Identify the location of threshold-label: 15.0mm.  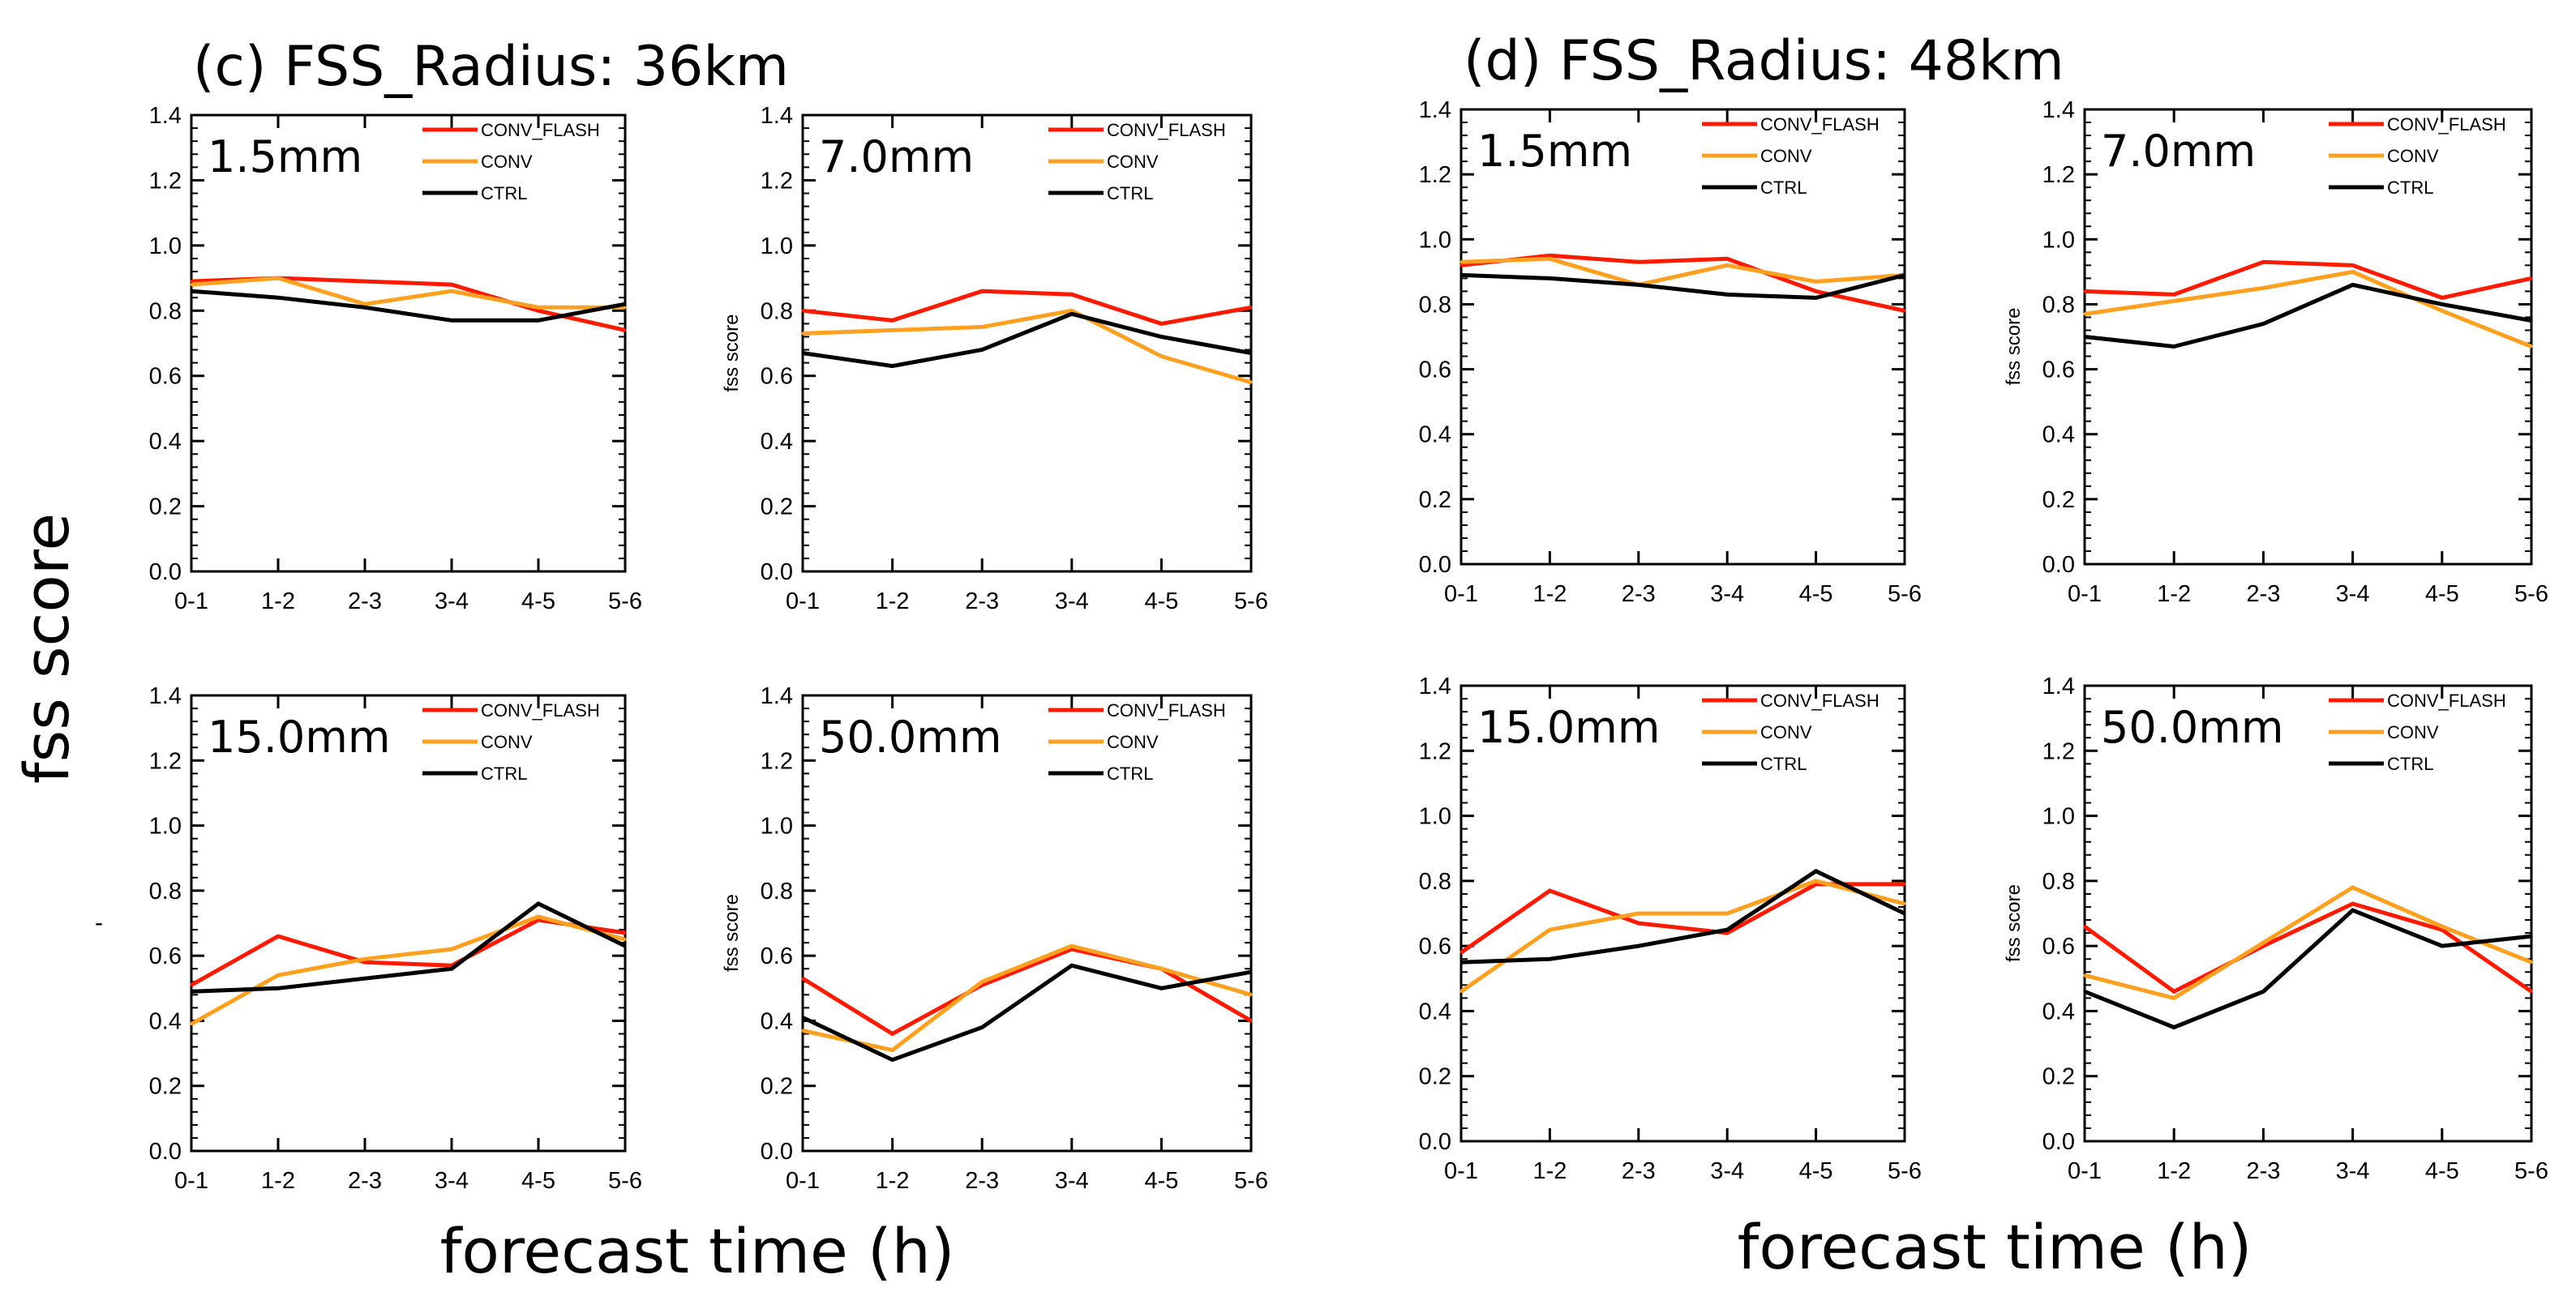
(1568, 727).